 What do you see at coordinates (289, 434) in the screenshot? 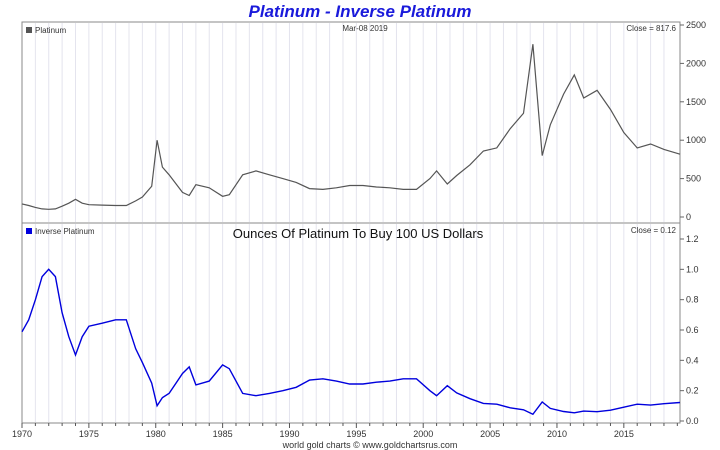
I see `x-tick-label: 1990` at bounding box center [289, 434].